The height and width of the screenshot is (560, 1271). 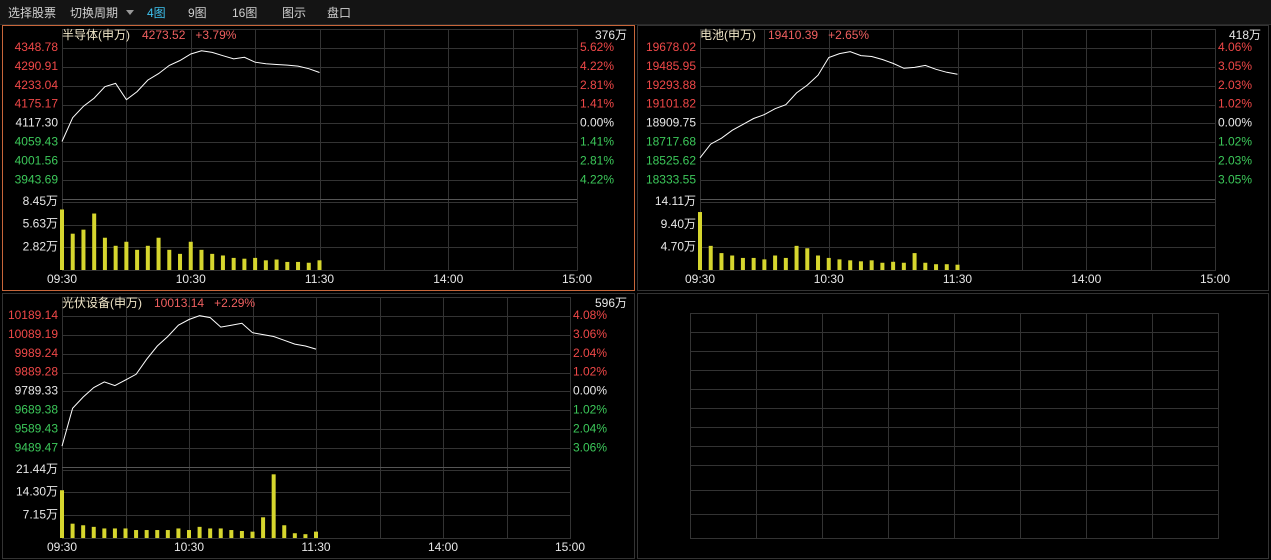 What do you see at coordinates (678, 246) in the screenshot?
I see `volume-tick-label: 4.70万` at bounding box center [678, 246].